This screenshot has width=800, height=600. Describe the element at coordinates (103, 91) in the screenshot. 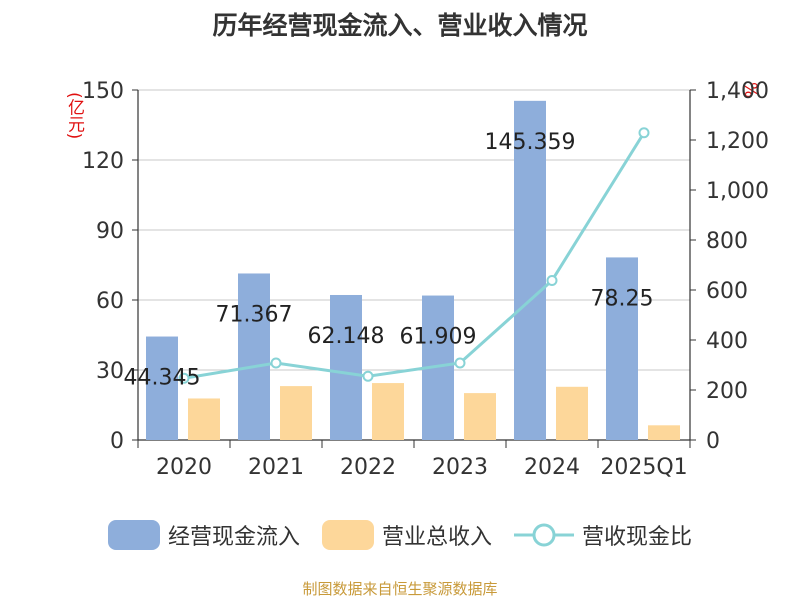

I see `y-left-tick-label: 150` at that location.